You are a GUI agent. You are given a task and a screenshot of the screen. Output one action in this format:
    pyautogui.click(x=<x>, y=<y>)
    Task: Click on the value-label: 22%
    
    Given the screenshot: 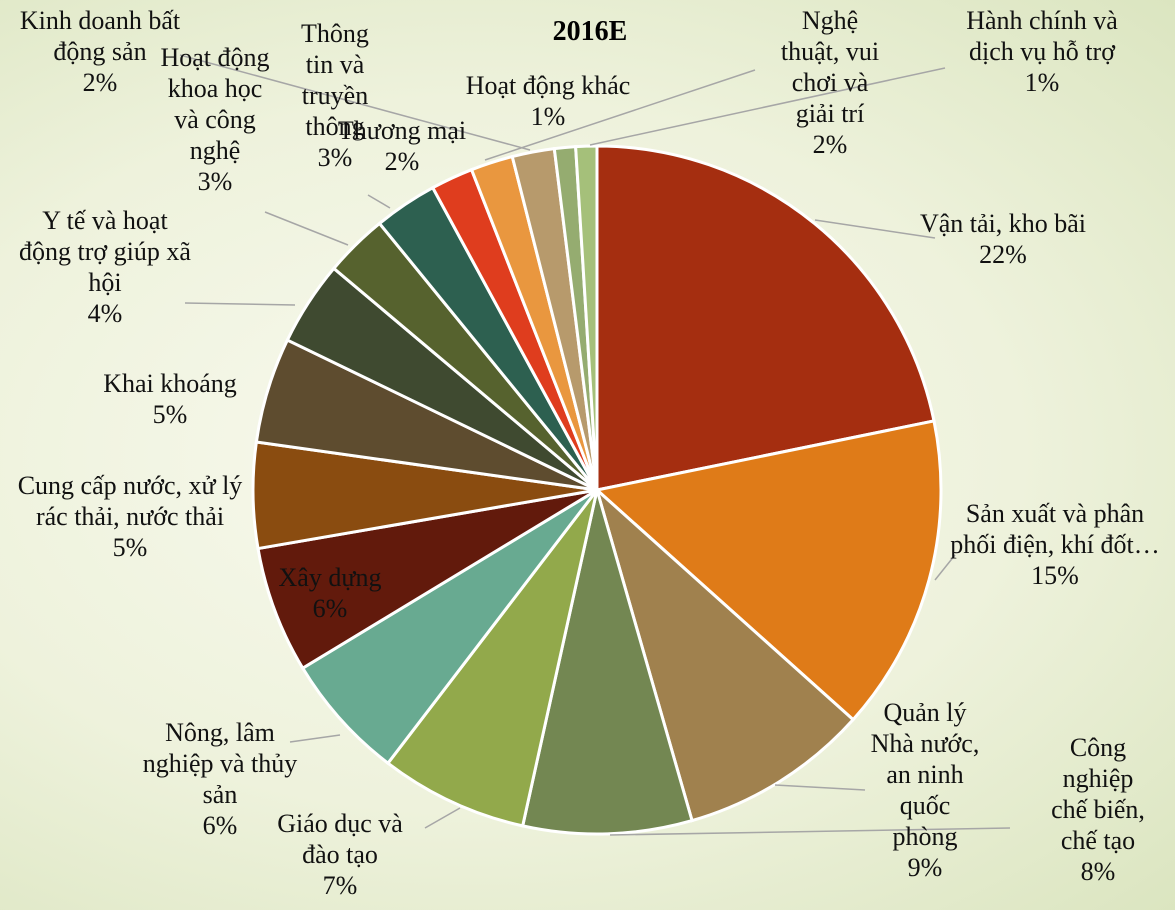 What is the action you would take?
    pyautogui.click(x=1003, y=254)
    